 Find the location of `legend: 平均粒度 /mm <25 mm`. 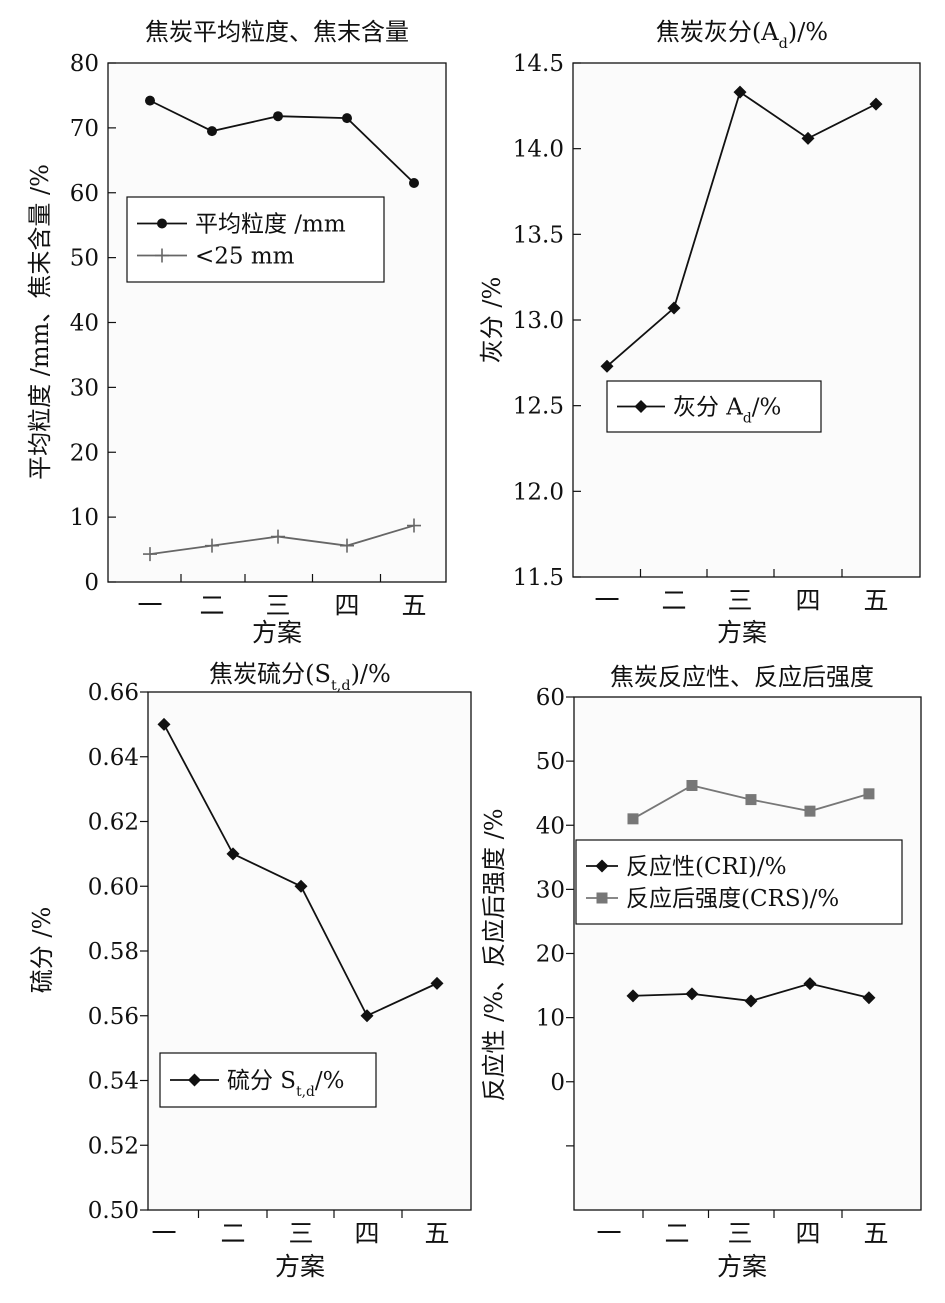

legend: 平均粒度 /mm <25 mm is located at coordinates (255, 239).